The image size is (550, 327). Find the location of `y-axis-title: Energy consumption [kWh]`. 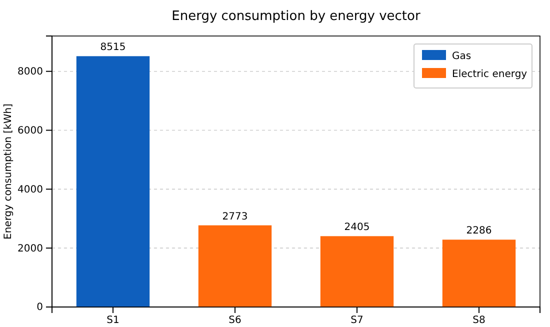

y-axis-title: Energy consumption [kWh] is located at coordinates (8, 171).